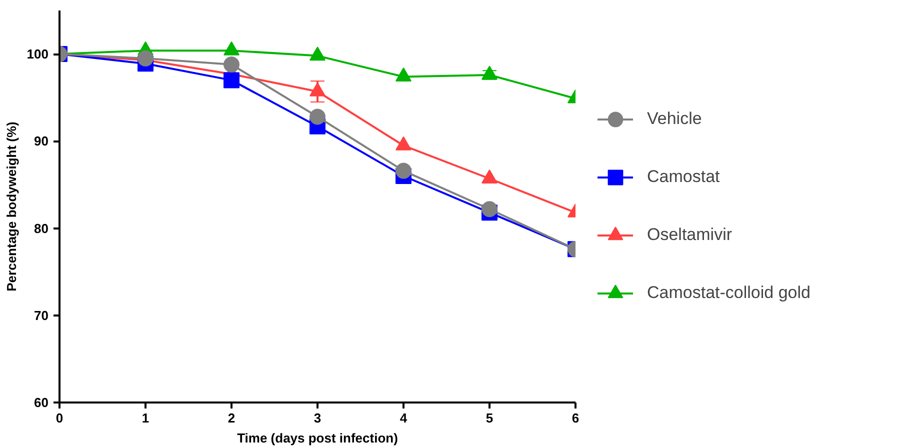 This screenshot has width=903, height=448. Describe the element at coordinates (728, 293) in the screenshot. I see `legend-label: Camostat-colloid gold` at that location.